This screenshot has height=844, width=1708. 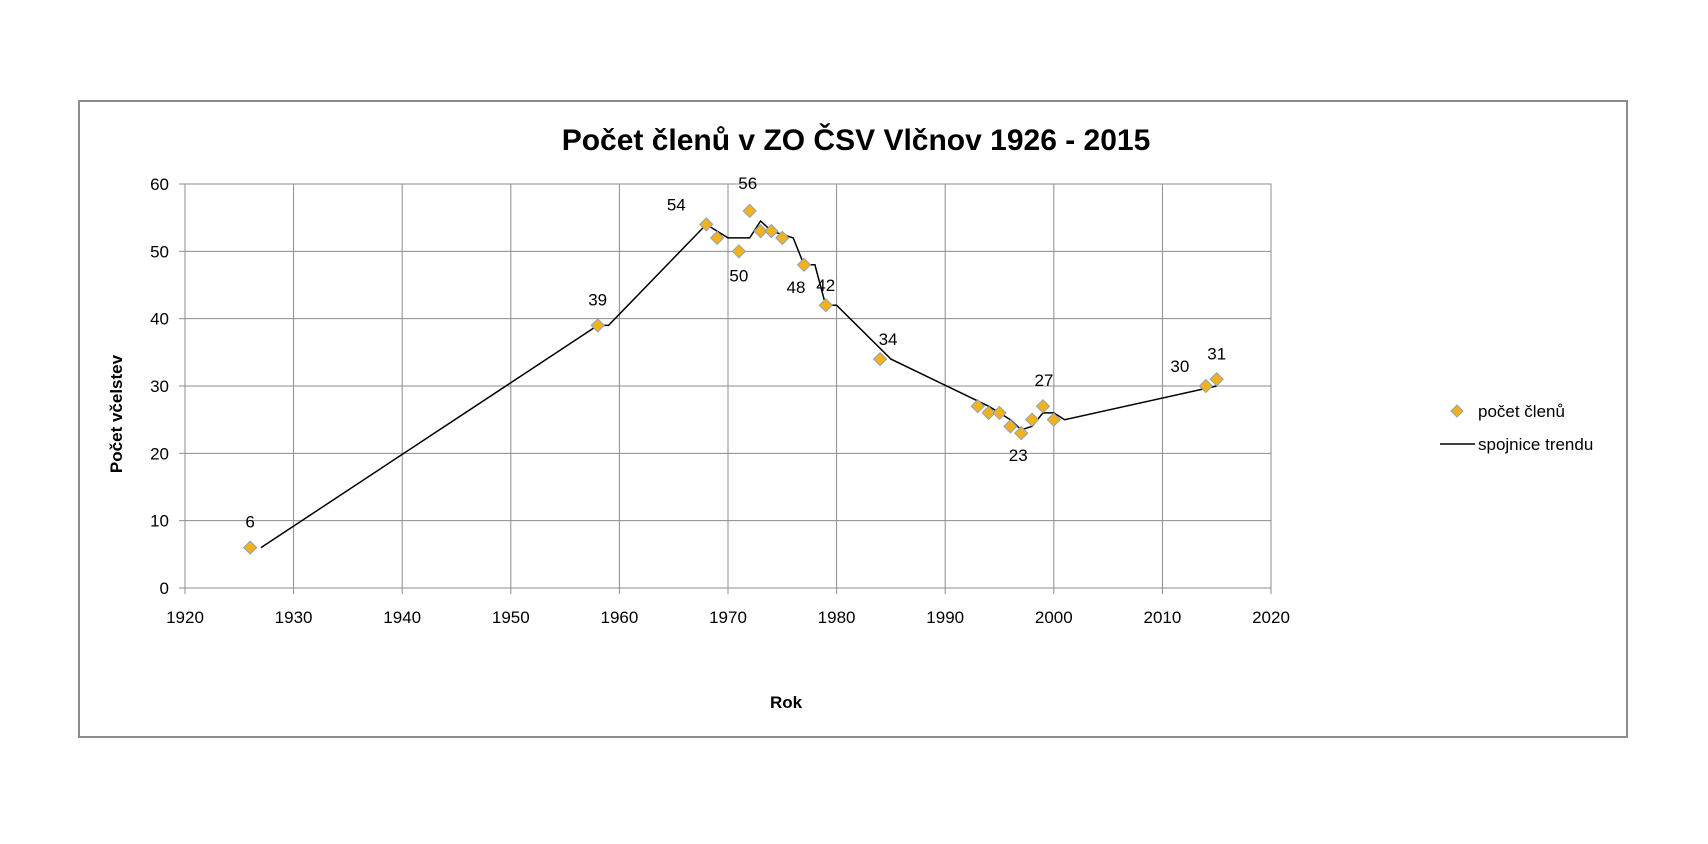 What do you see at coordinates (1018, 455) in the screenshot?
I see `data-label: 23` at bounding box center [1018, 455].